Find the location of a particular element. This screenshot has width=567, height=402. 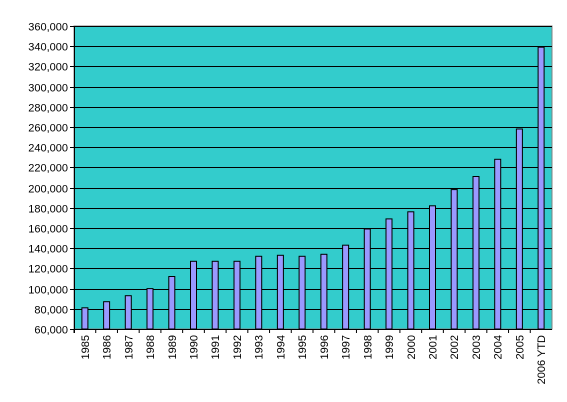

y-tick-label: 280,000 is located at coordinates (48, 109).